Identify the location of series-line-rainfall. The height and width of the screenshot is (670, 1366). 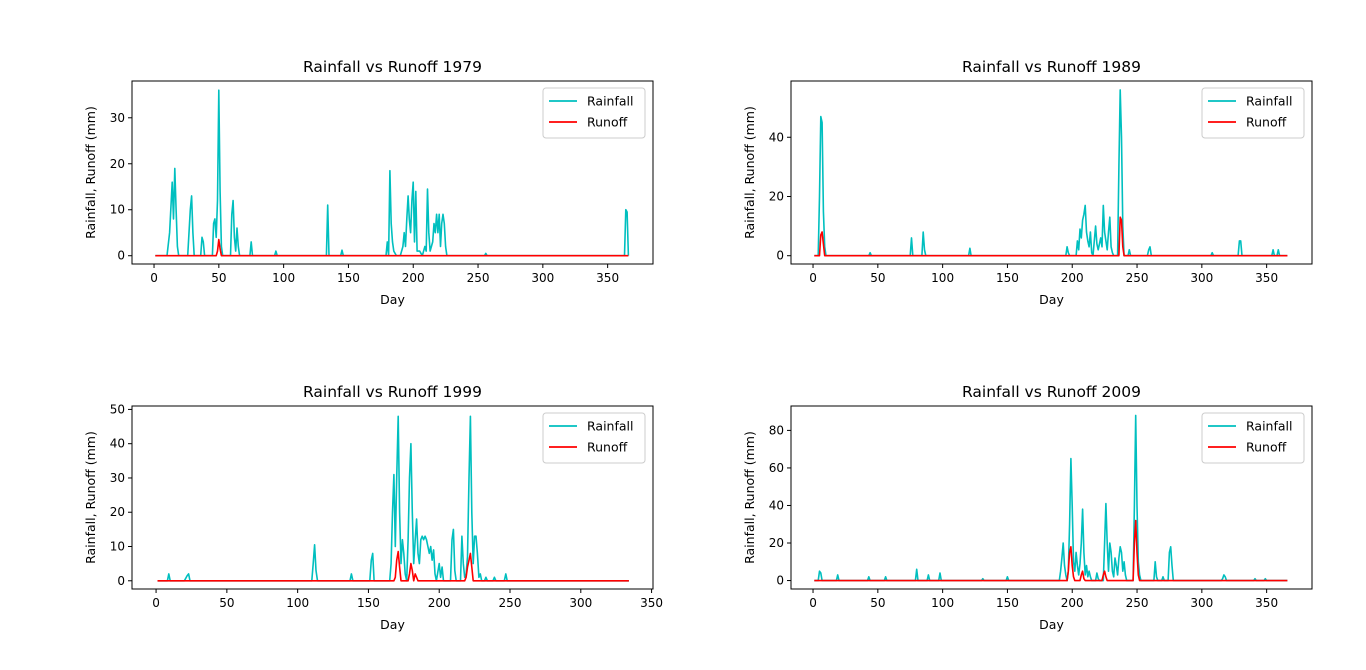
(393, 498).